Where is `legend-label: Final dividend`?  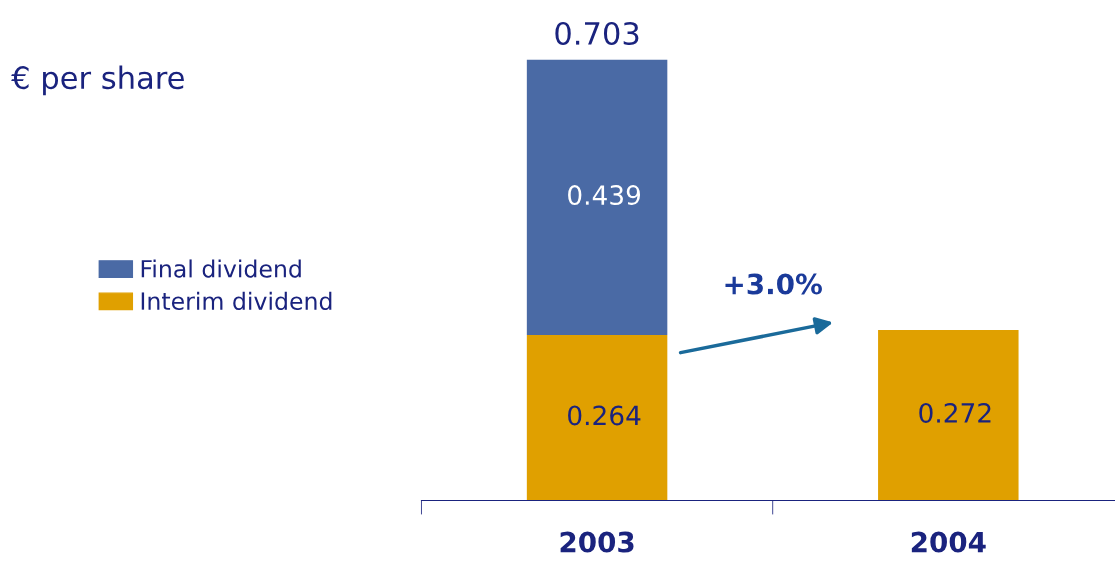
legend-label: Final dividend is located at coordinates (221, 268).